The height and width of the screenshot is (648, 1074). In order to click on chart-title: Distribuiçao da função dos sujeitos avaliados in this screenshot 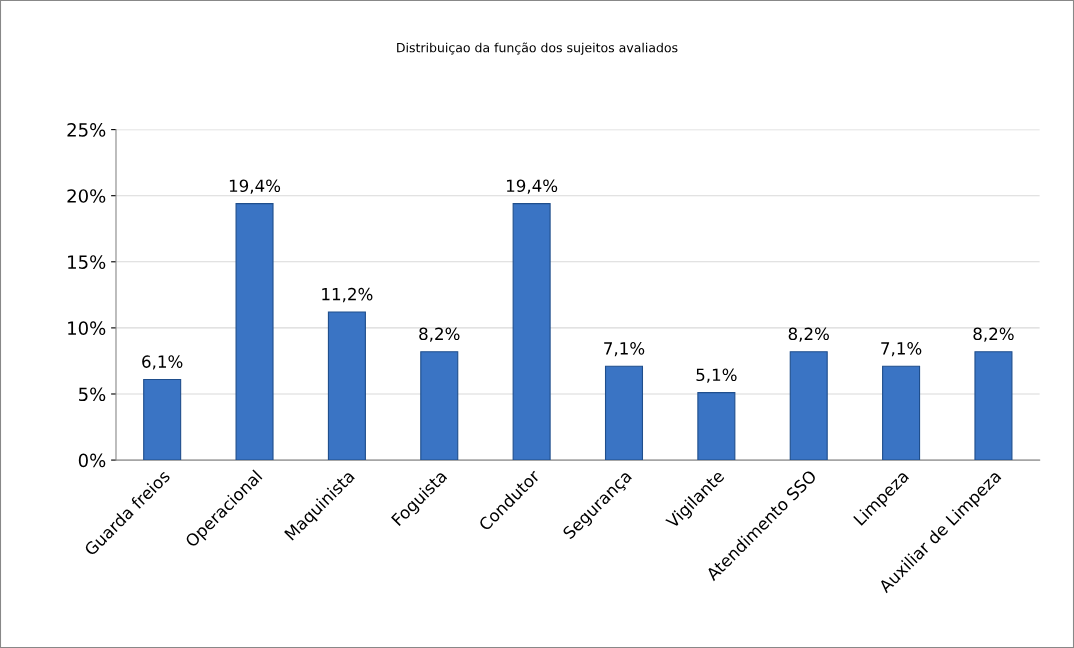, I will do `click(537, 48)`.